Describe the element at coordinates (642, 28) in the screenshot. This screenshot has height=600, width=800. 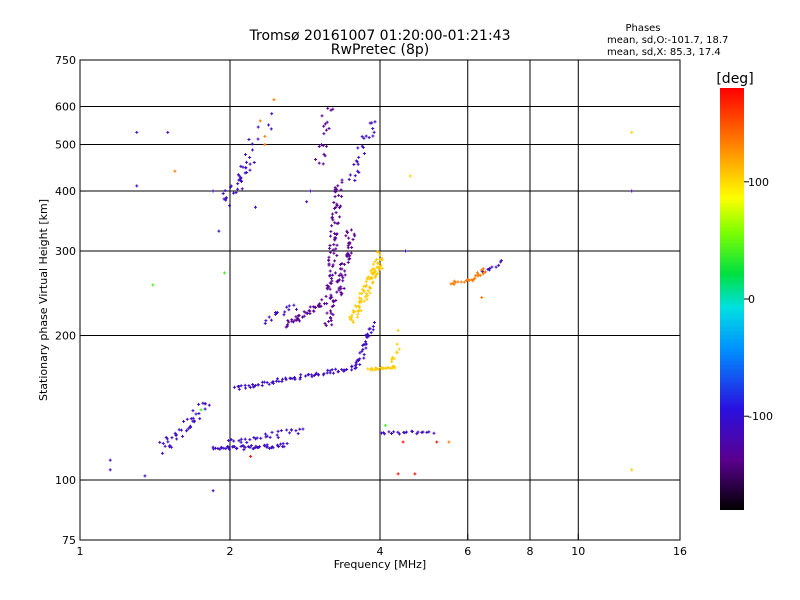
I see `phases-heading: Phases` at that location.